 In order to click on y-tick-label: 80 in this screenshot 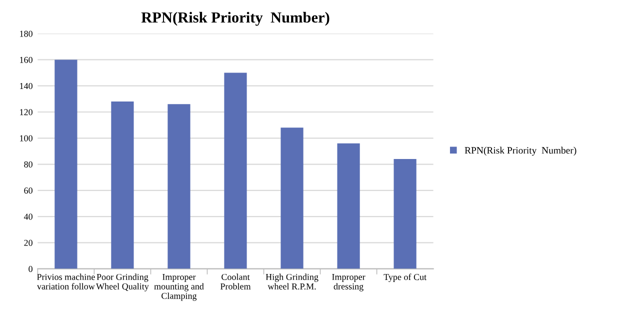, I will do `click(28, 164)`.